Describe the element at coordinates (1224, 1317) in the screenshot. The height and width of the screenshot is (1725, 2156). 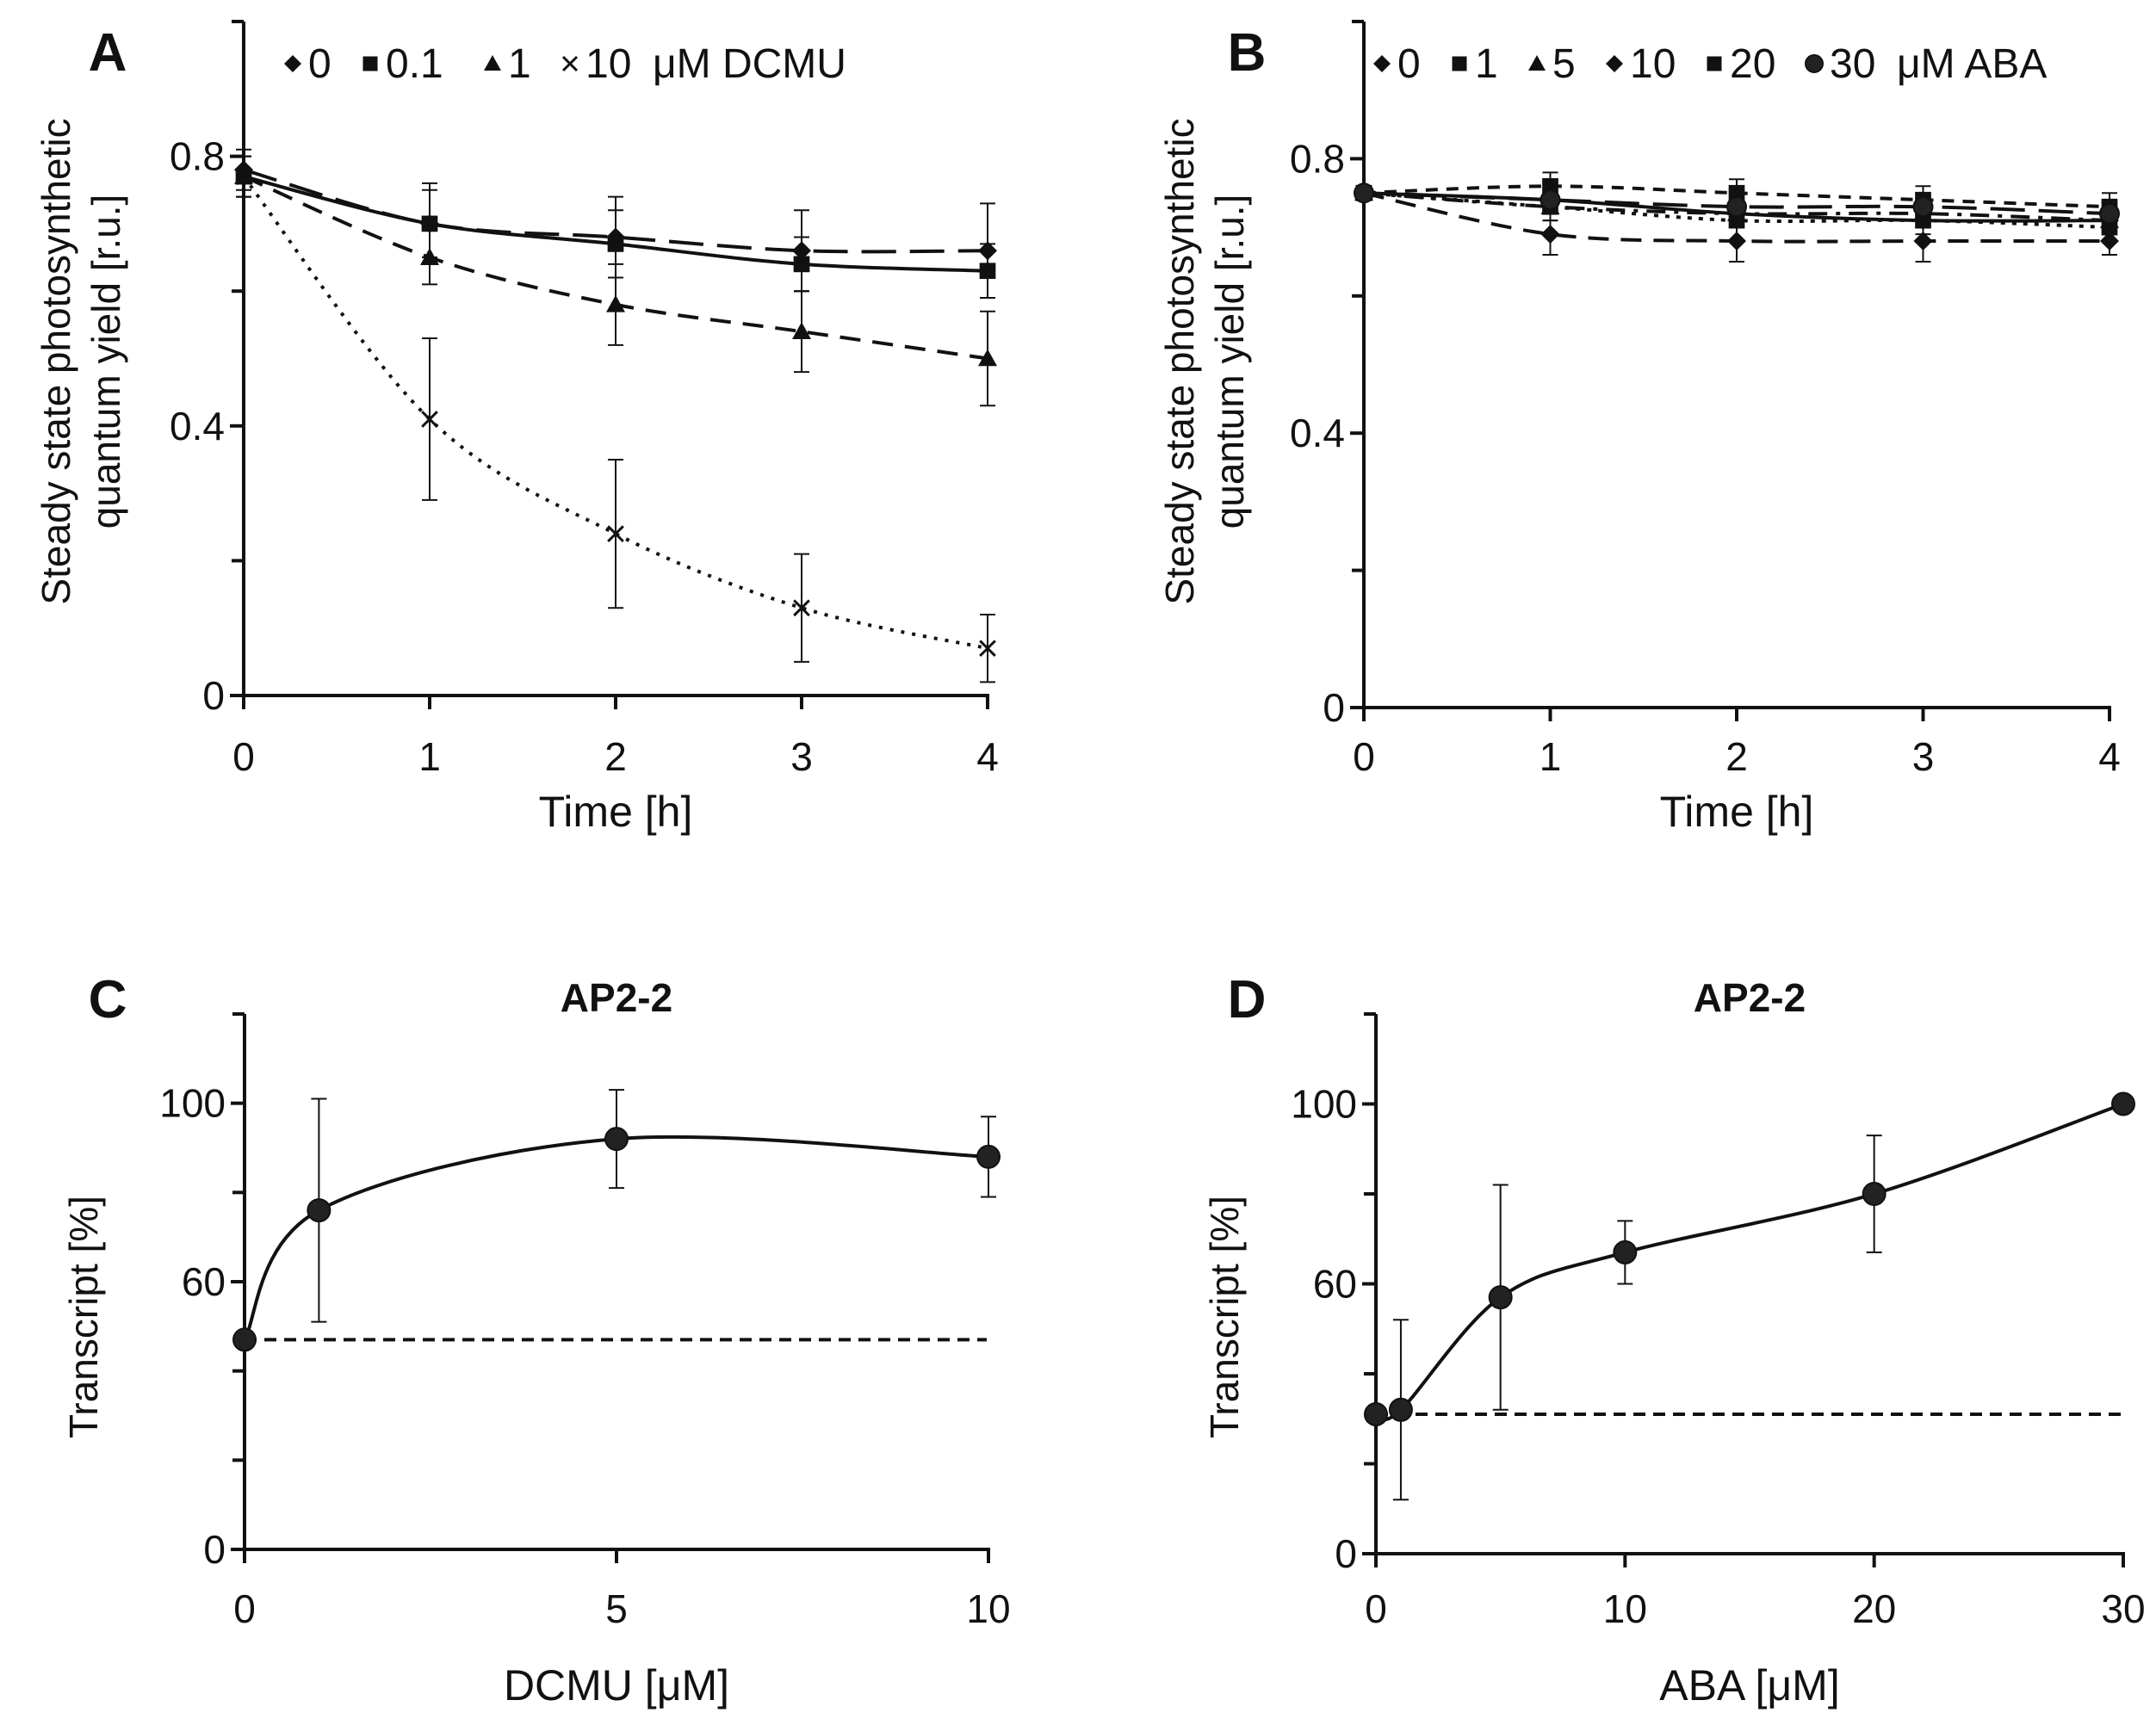
I see `y-axis-label-line-d-0: Transcript [%]` at that location.